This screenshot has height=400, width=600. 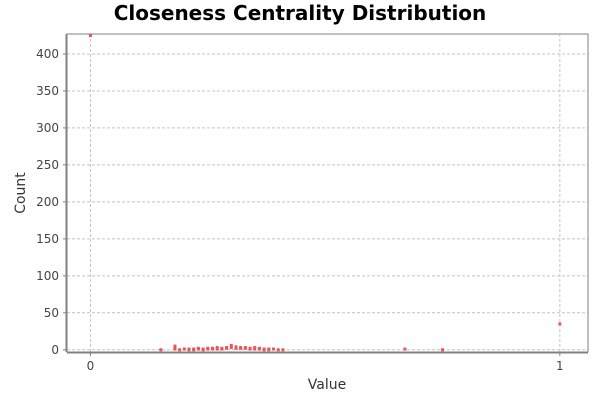 What do you see at coordinates (300, 13) in the screenshot?
I see `chart-title: Closeness Centrality Distribution` at bounding box center [300, 13].